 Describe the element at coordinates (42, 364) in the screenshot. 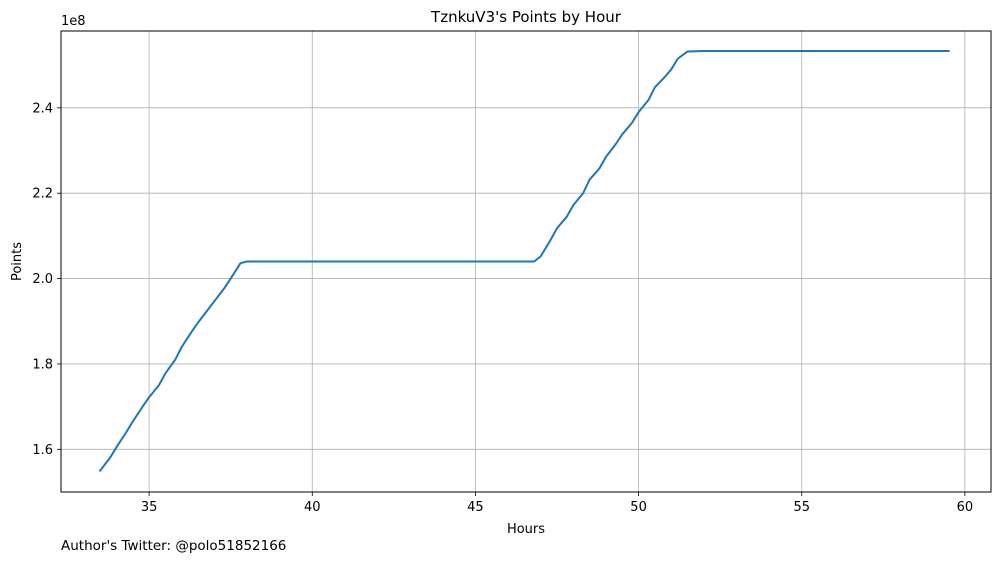

I see `y-tick-label: 1.8` at that location.